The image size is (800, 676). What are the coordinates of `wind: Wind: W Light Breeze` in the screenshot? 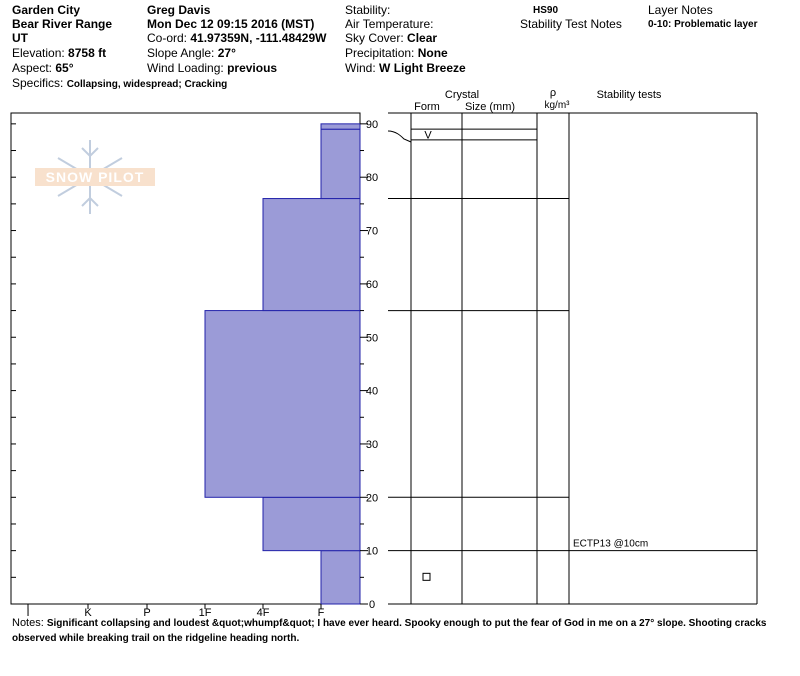 It's located at (405, 68).